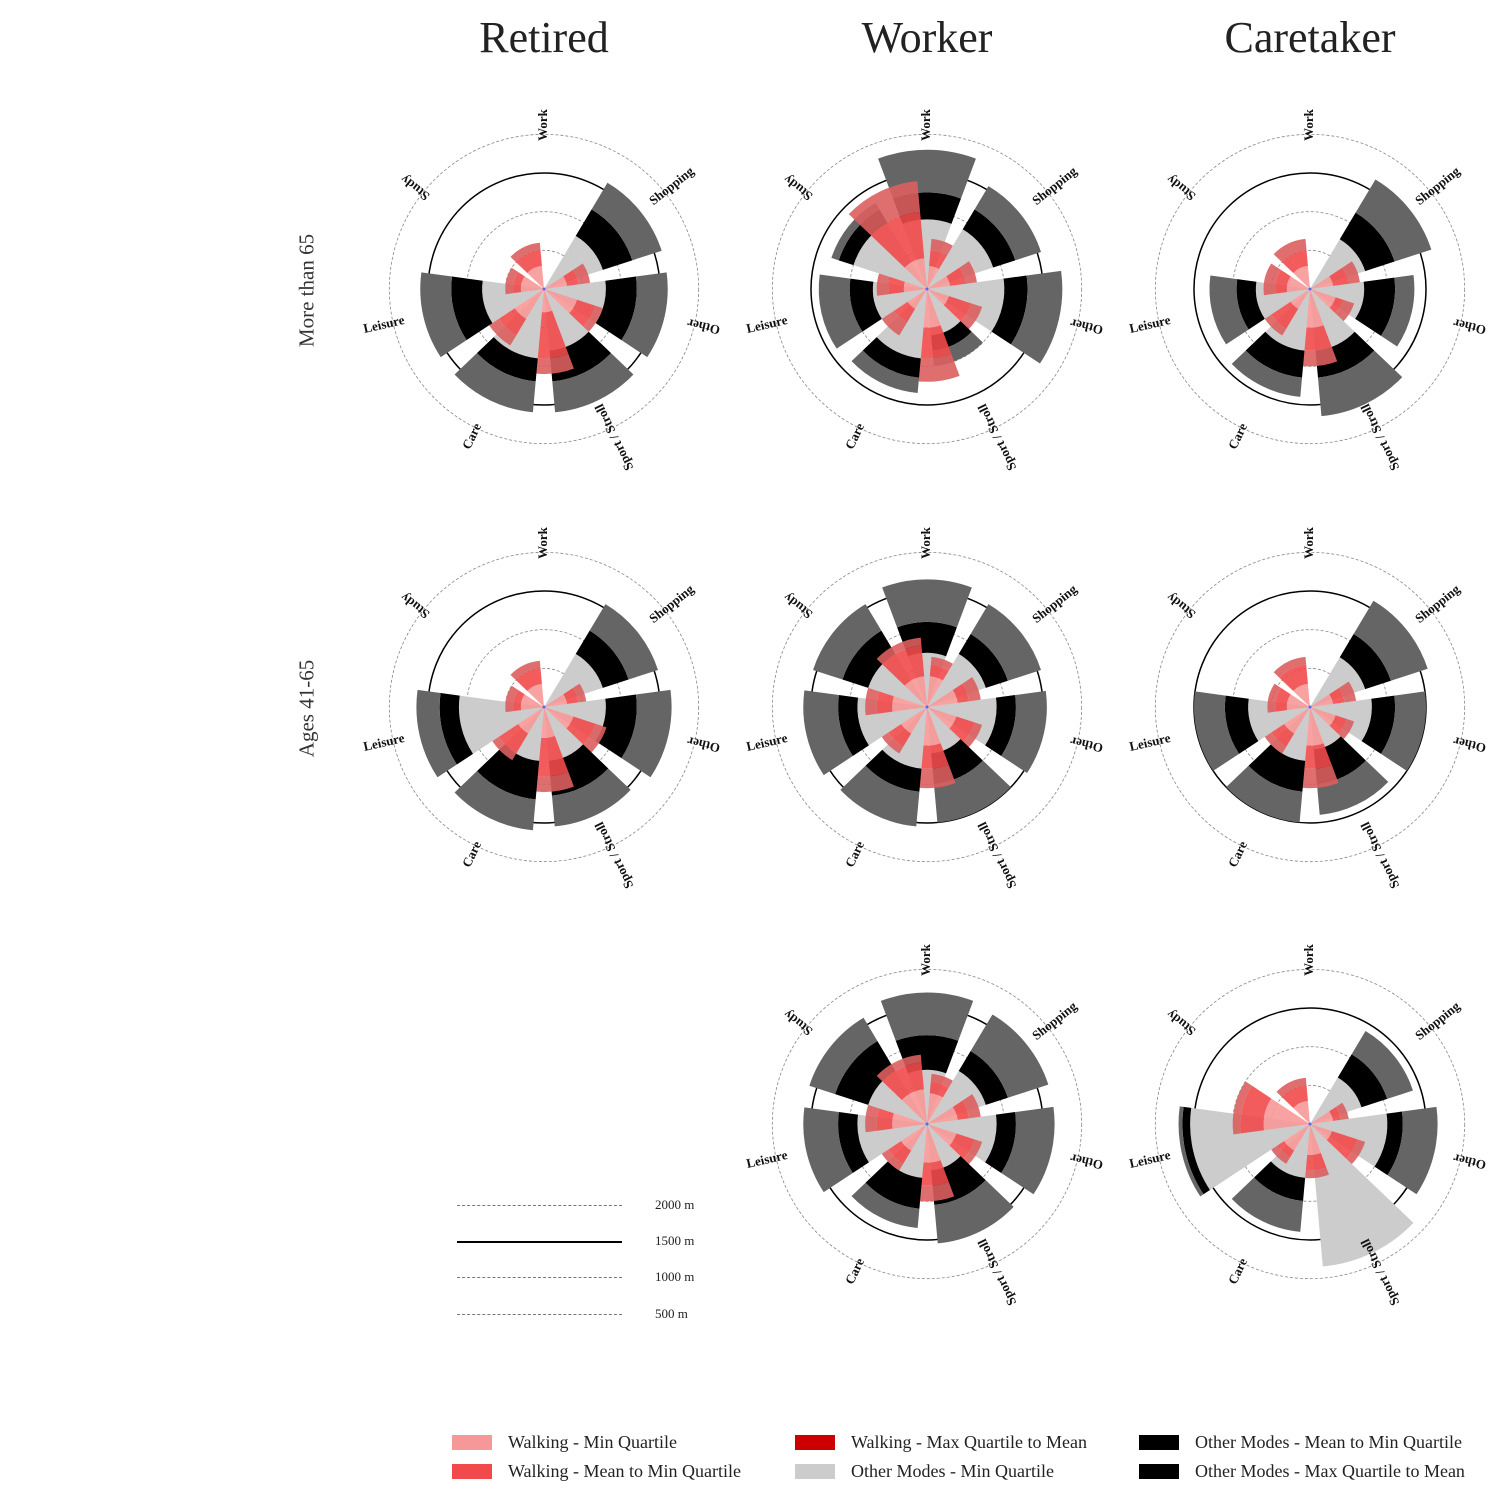  Describe the element at coordinates (544, 37) in the screenshot. I see `col-title-retired: Retired` at that location.